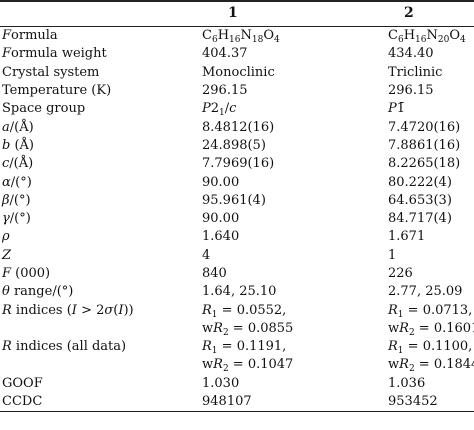 This screenshot has width=474, height=430. What do you see at coordinates (22, 402) in the screenshot?
I see `row-label: CCDC` at bounding box center [22, 402].